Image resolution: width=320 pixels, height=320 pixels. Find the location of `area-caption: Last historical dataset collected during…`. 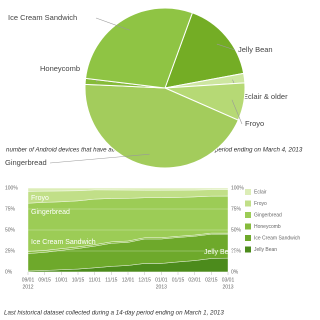

area-caption: Last historical dataset collected during… is located at coordinates (114, 313).